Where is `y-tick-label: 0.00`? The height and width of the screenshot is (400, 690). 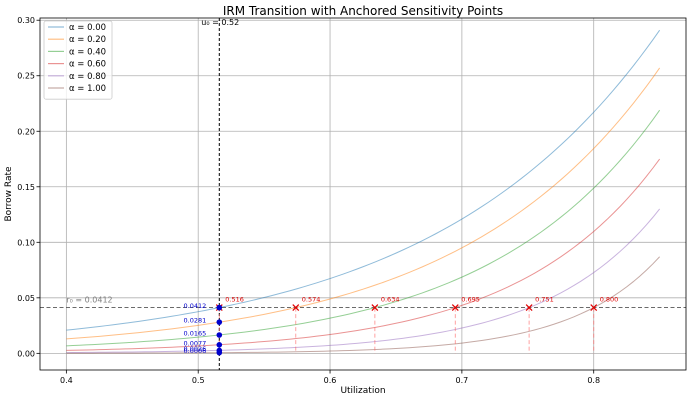 y-tick-label: 0.00 is located at coordinates (26, 353).